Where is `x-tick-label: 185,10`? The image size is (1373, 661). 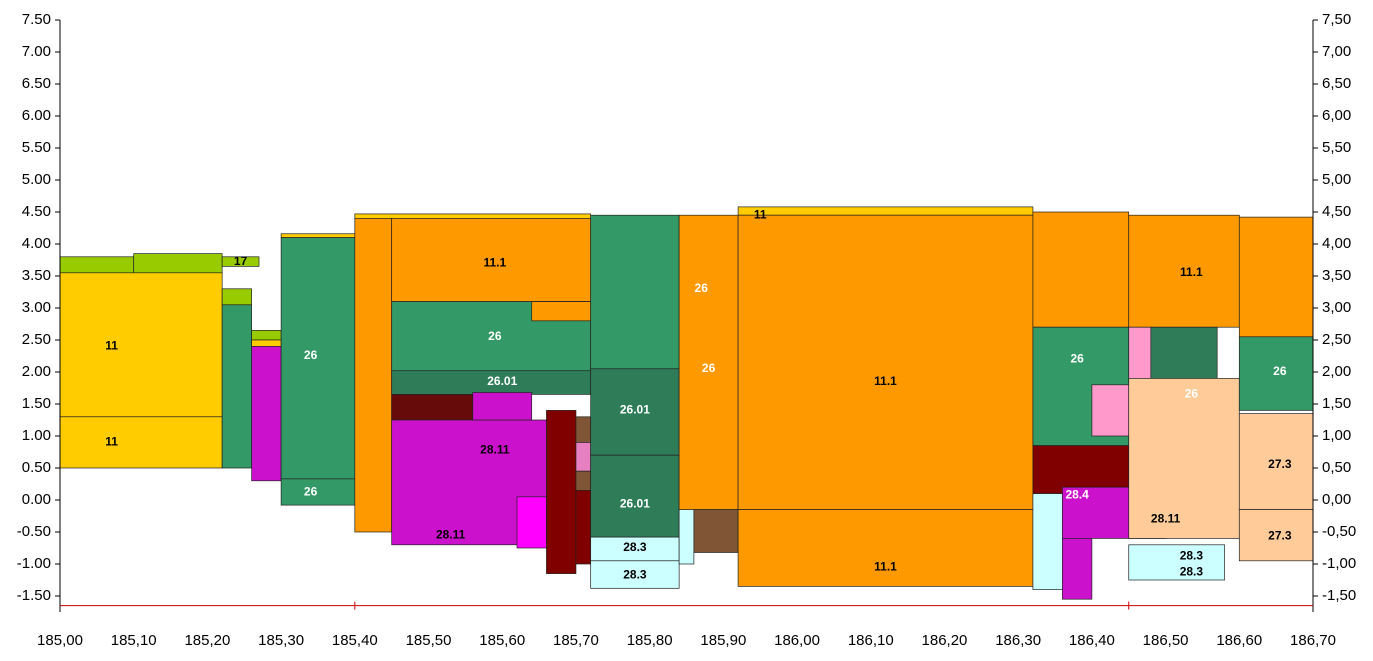 x-tick-label: 185,10 is located at coordinates (134, 640).